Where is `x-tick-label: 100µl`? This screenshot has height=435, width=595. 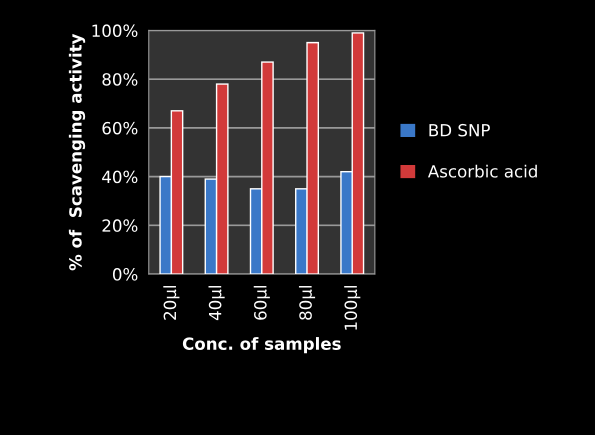 x-tick-label: 100µl is located at coordinates (352, 308).